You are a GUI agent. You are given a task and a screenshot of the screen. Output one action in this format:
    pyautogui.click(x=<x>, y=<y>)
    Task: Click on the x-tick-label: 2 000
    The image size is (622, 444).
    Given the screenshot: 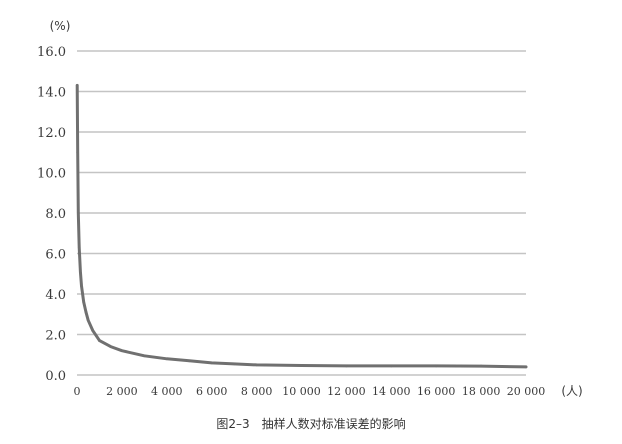 What is the action you would take?
    pyautogui.click(x=122, y=391)
    